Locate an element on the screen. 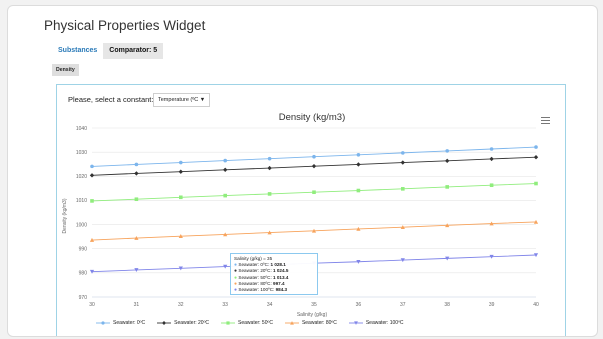  tooltip-value: 1 013.4 is located at coordinates (281, 277).